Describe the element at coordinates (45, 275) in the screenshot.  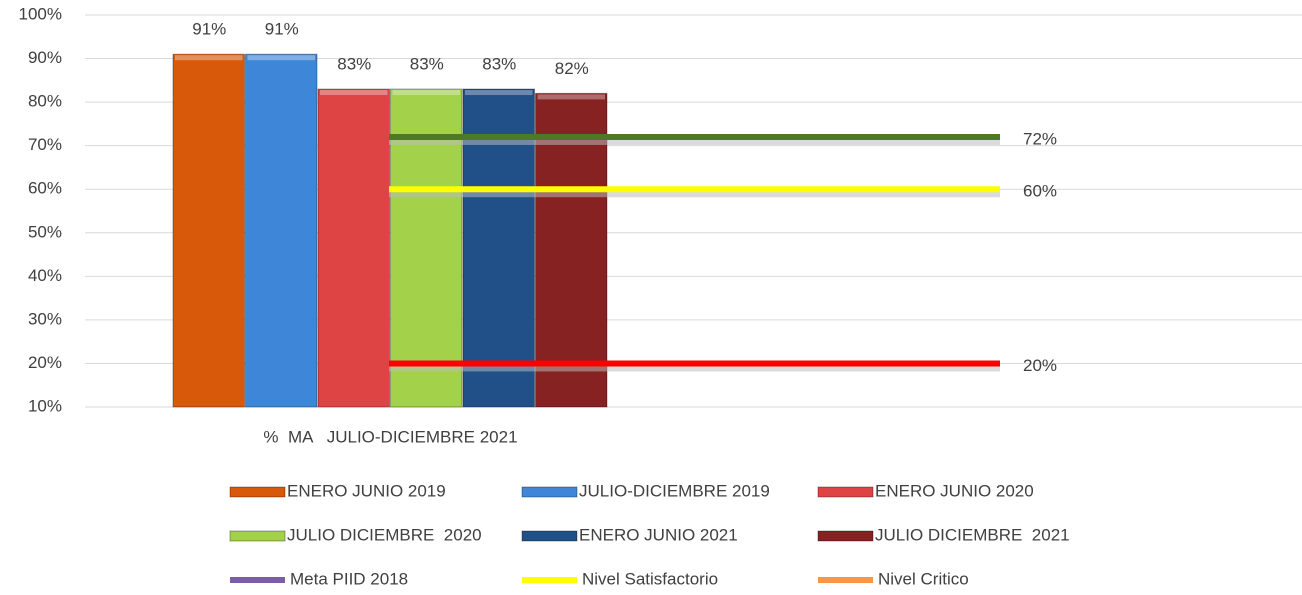
I see `y-tick-label: 40%` at that location.